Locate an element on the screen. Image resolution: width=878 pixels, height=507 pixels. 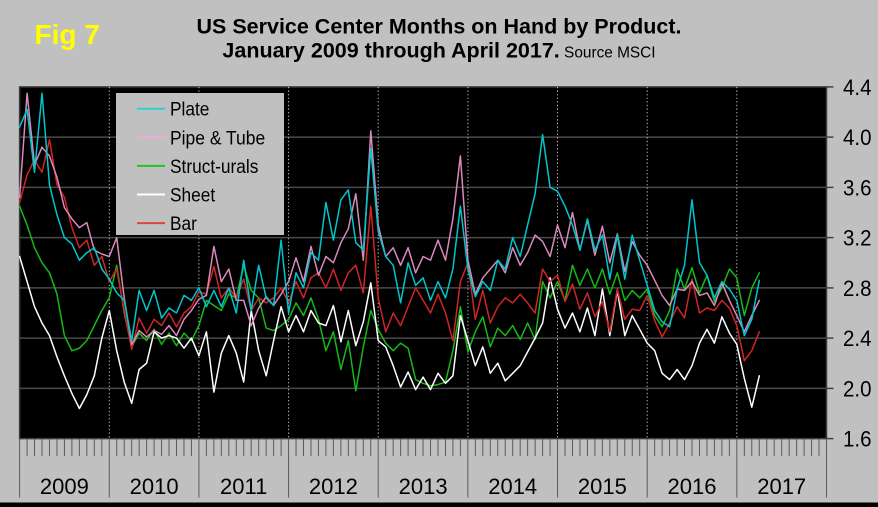
svg-text: 2010 is located at coordinates (154, 486).